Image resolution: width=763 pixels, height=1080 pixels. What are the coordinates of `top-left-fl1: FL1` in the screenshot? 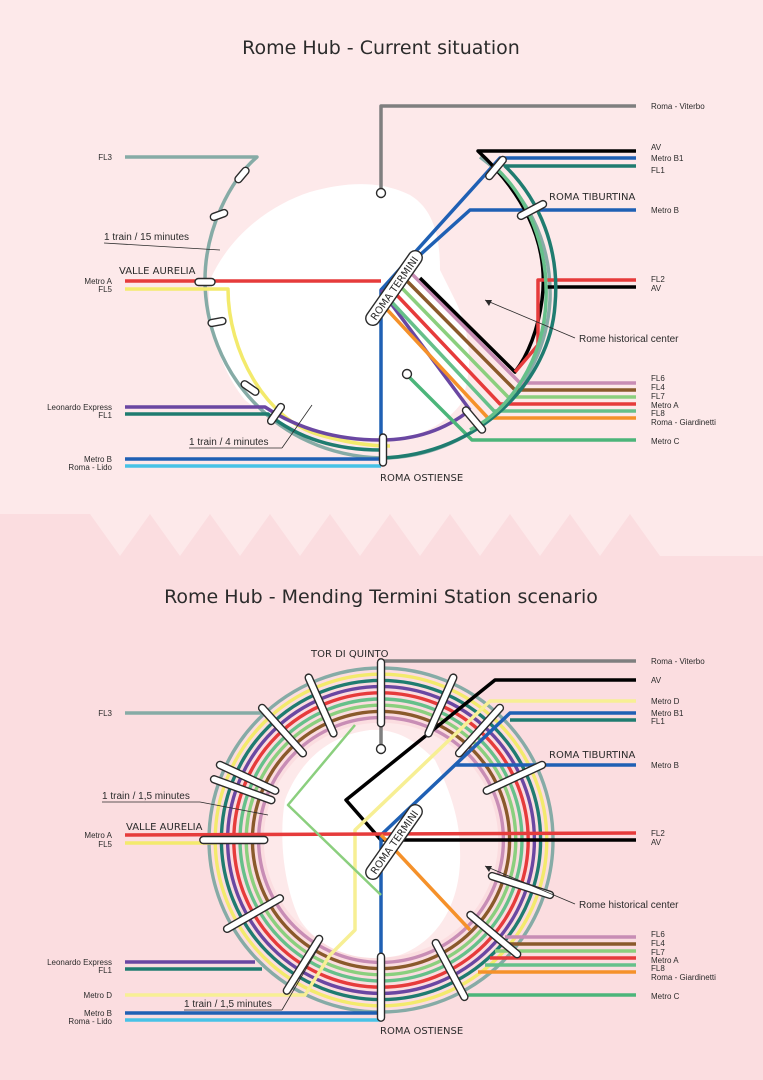 It's located at (105, 415).